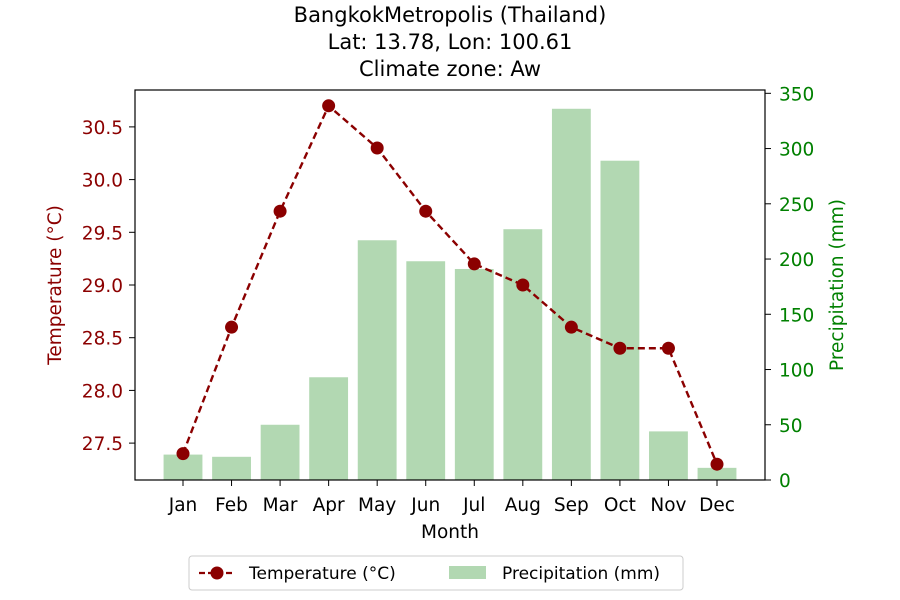 This screenshot has height=600, width=900. What do you see at coordinates (717, 464) in the screenshot?
I see `temperature-point-dec` at bounding box center [717, 464].